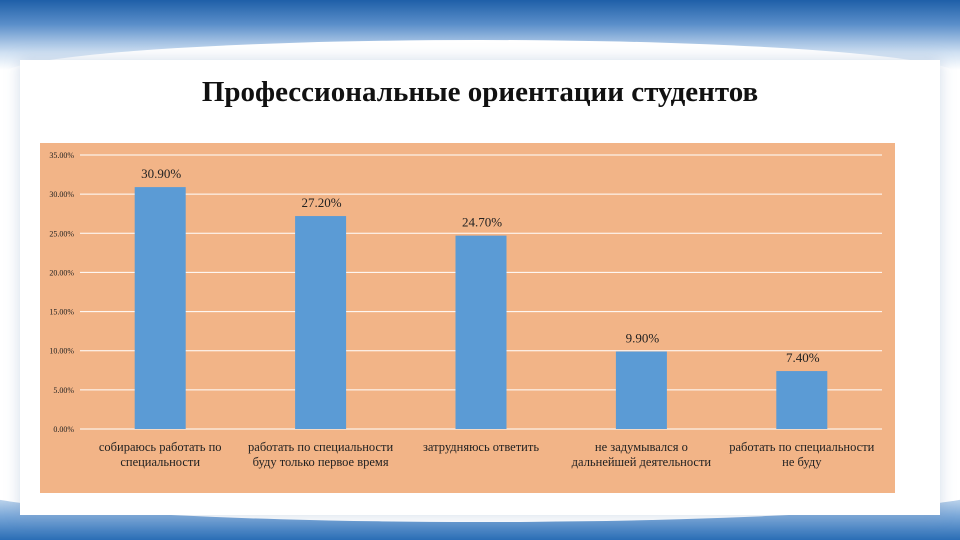  I want to click on data-label: 30.90%, so click(161, 173).